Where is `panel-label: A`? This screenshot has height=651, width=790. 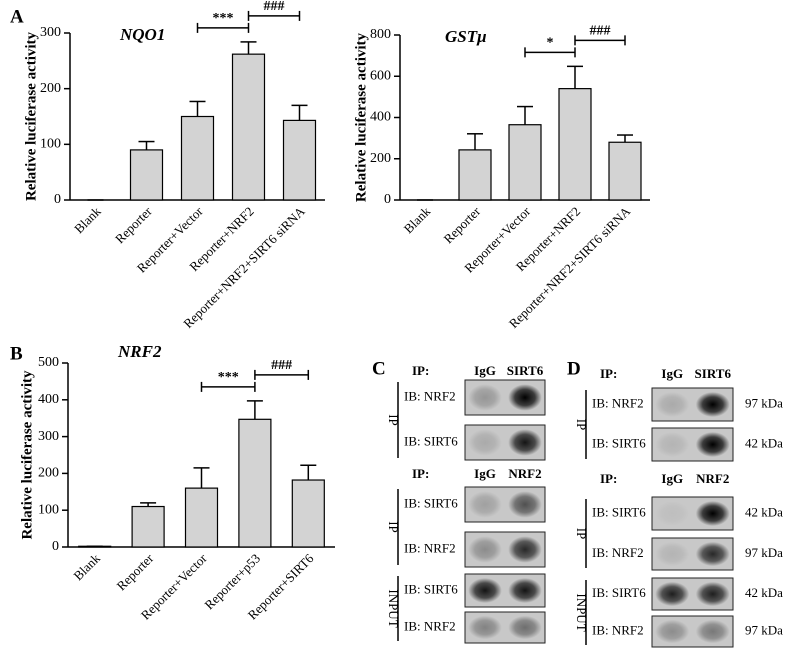 panel-label: A is located at coordinates (17, 16).